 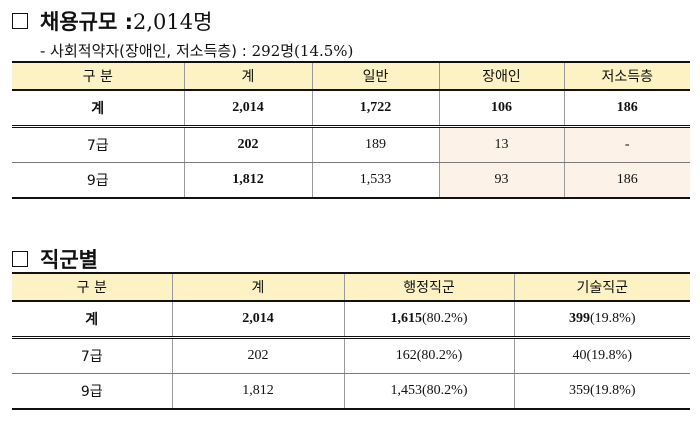 What do you see at coordinates (375, 144) in the screenshot?
I see `cell-general: 189` at bounding box center [375, 144].